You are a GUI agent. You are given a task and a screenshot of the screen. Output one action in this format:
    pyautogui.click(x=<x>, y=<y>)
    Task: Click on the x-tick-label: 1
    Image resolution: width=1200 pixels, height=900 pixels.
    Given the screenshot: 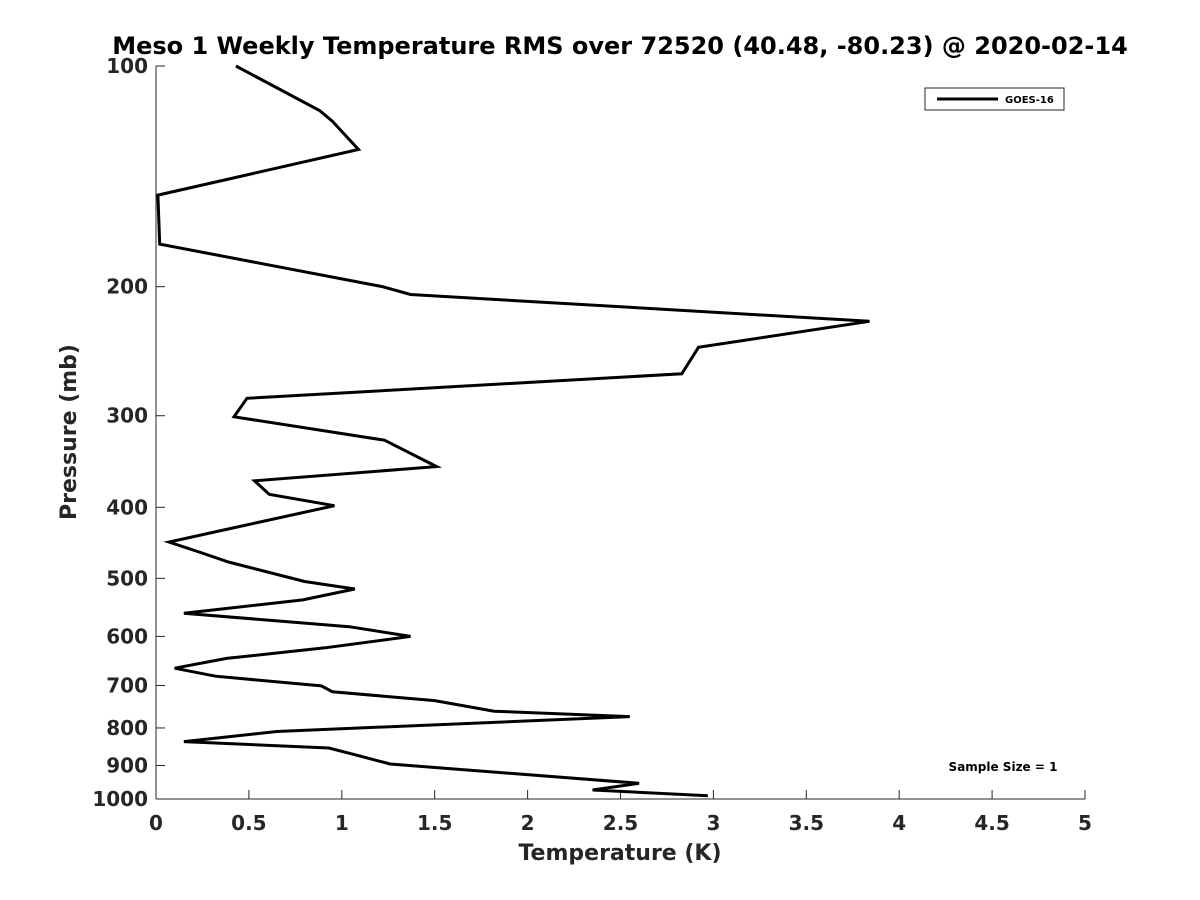 What is the action you would take?
    pyautogui.click(x=342, y=823)
    